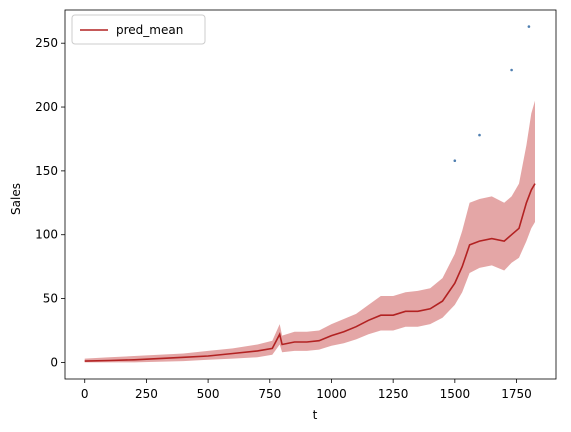  What do you see at coordinates (455, 394) in the screenshot?
I see `x-tick-label: 1500` at bounding box center [455, 394].